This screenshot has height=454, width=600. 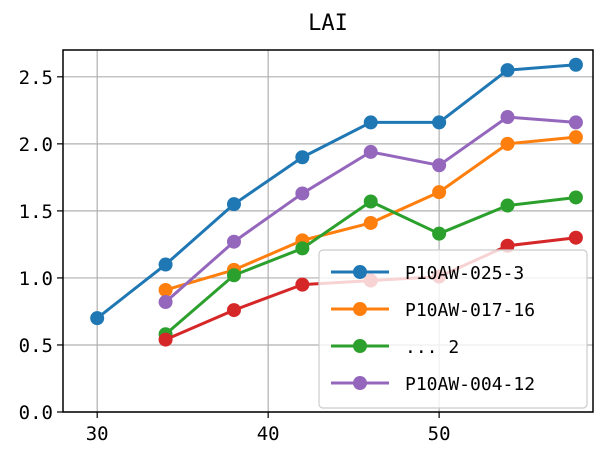 What do you see at coordinates (439, 434) in the screenshot?
I see `x-tick-label: 50` at bounding box center [439, 434].